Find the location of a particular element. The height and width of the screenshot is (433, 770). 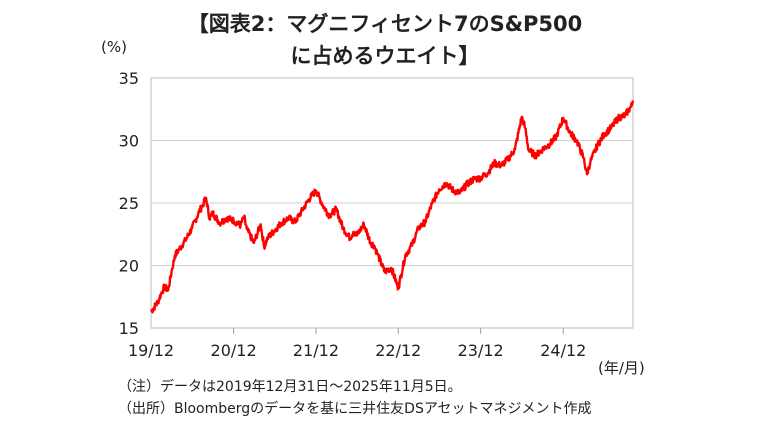

y-tick-label: 15 is located at coordinates (129, 328).